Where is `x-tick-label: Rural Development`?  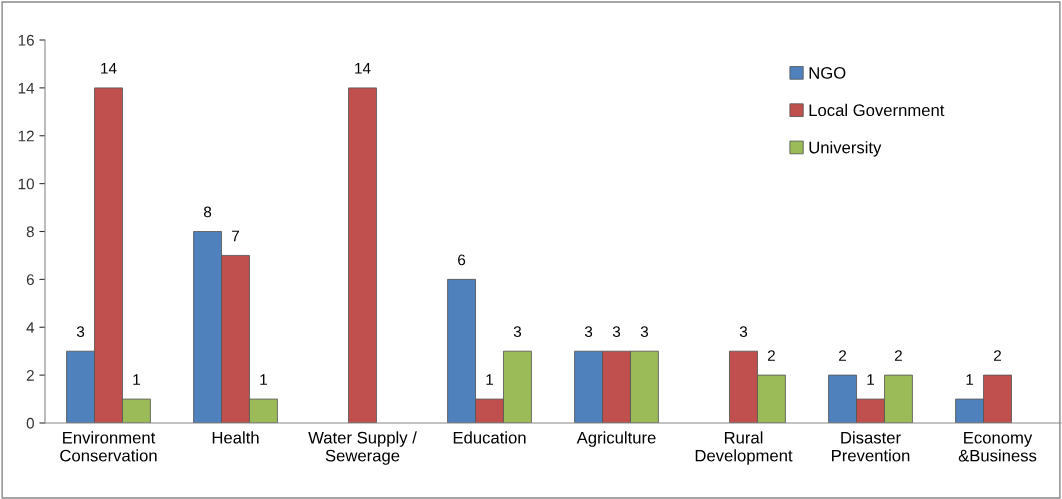
x-tick-label: Rural Development is located at coordinates (744, 448).